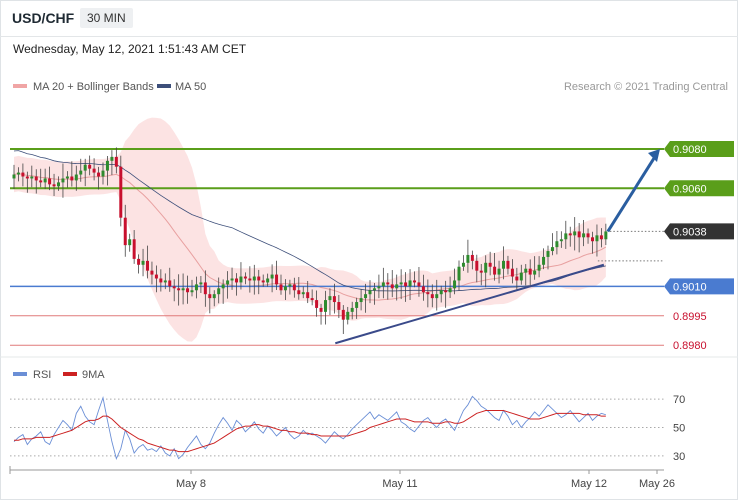 The image size is (738, 500). What do you see at coordinates (690, 150) in the screenshot?
I see `resistance-value: 0.9080` at bounding box center [690, 150].